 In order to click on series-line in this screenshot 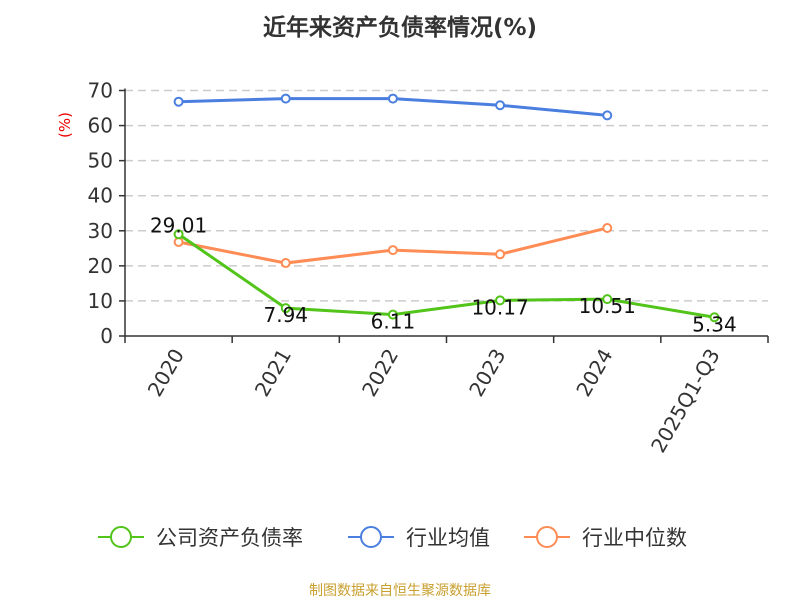, I will do `click(446, 276)`.